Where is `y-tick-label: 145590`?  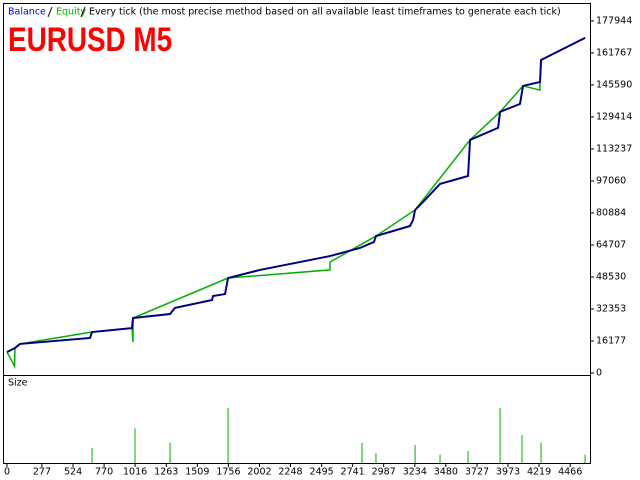
y-tick-label: 145590 is located at coordinates (614, 84).